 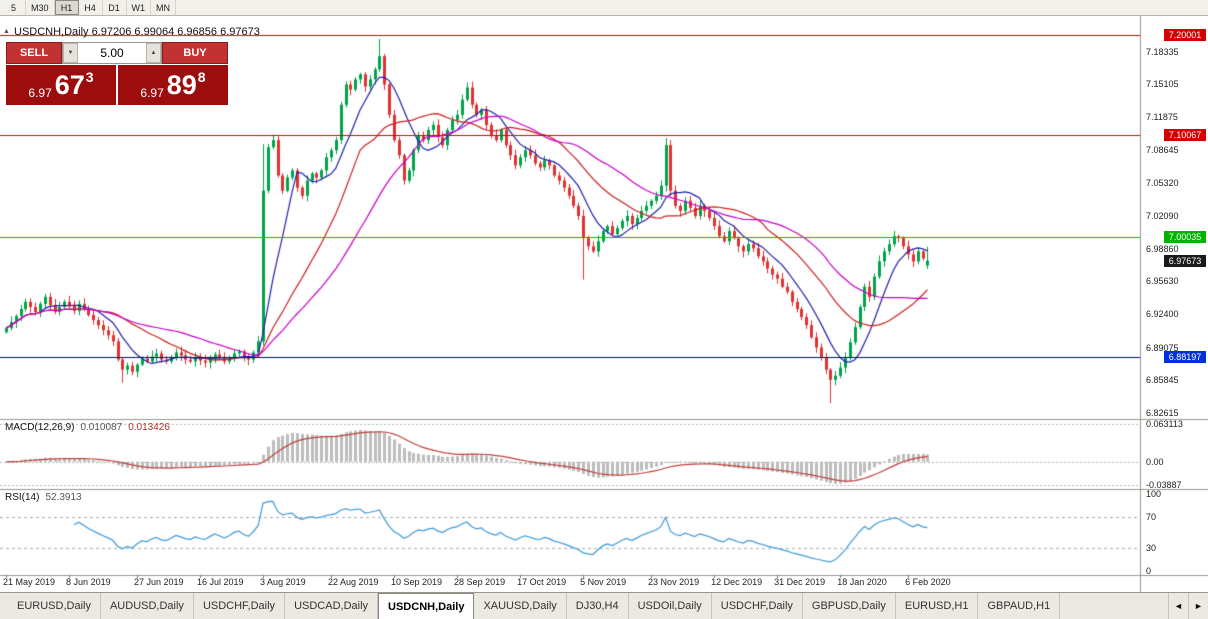 What do you see at coordinates (69, 84) in the screenshot?
I see `bid-price-main: 67` at bounding box center [69, 84].